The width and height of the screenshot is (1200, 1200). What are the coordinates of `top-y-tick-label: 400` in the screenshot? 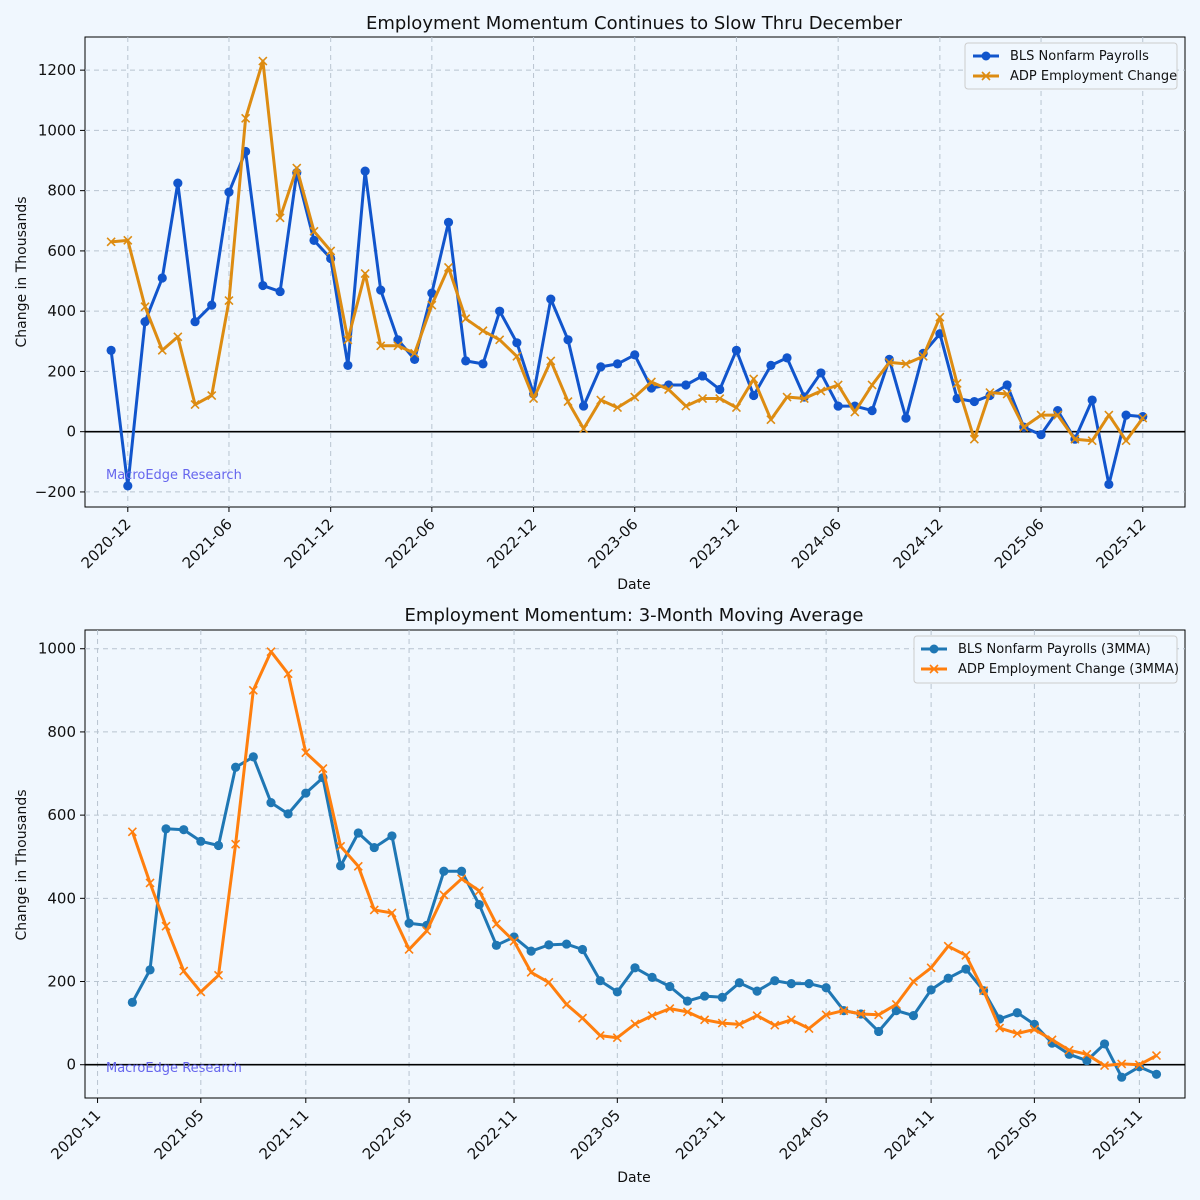 It's located at (61, 311).